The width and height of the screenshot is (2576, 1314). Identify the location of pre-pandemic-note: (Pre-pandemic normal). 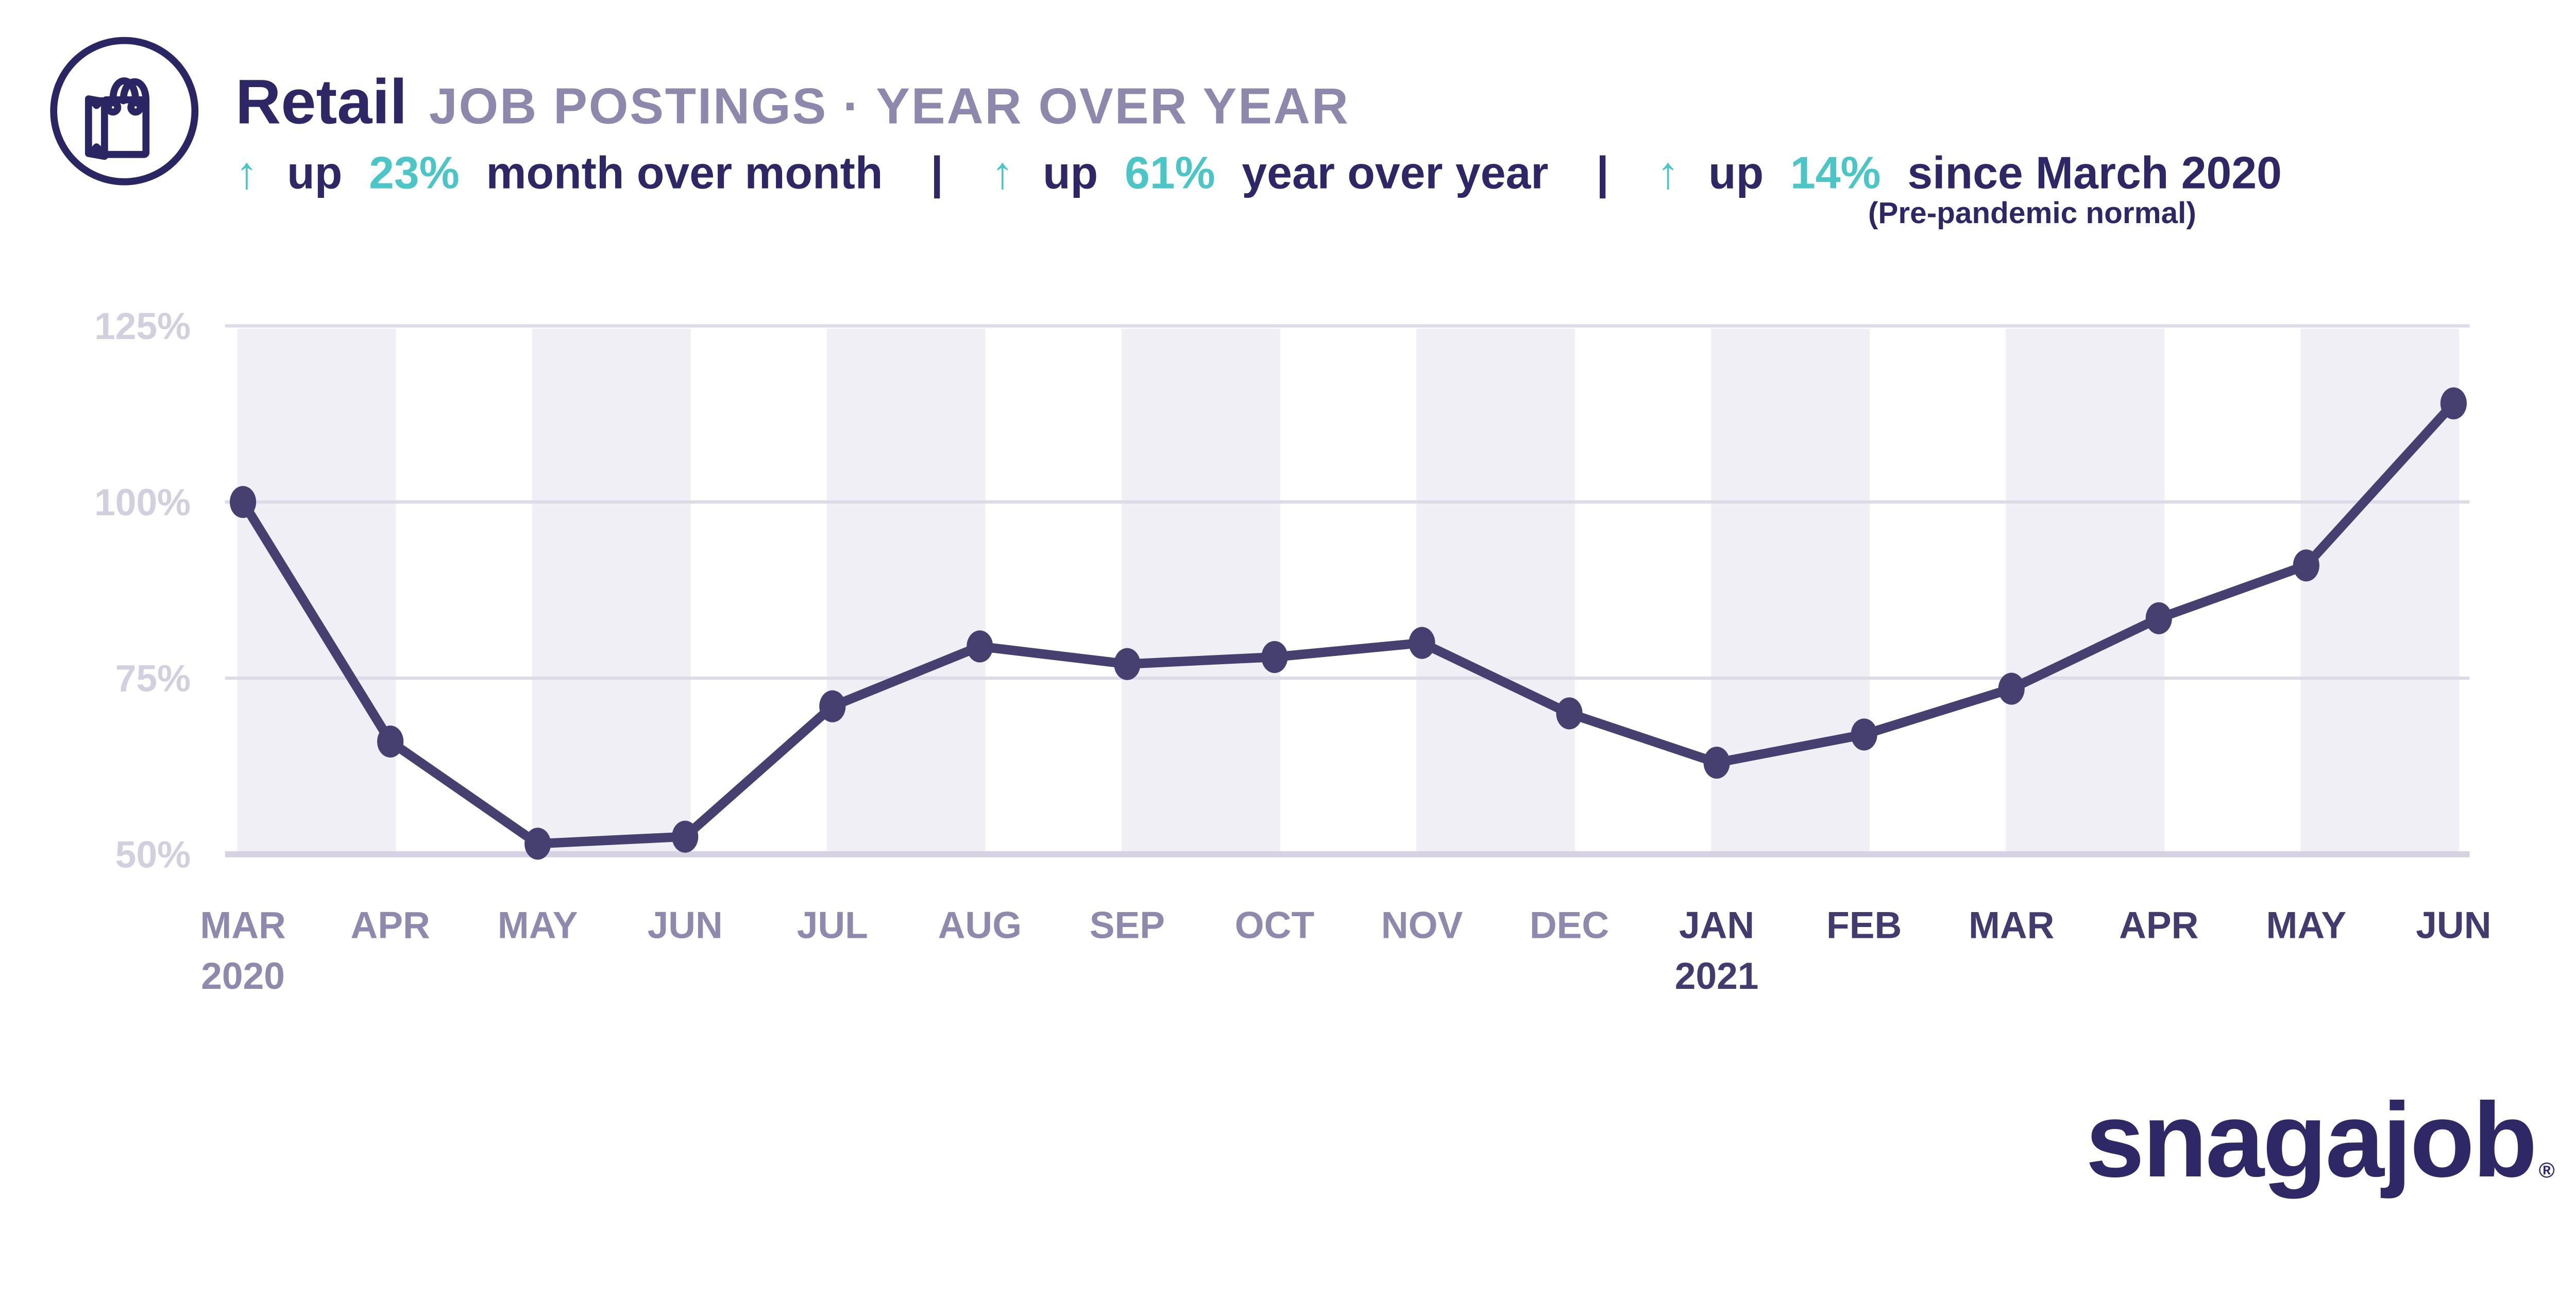
(2032, 213).